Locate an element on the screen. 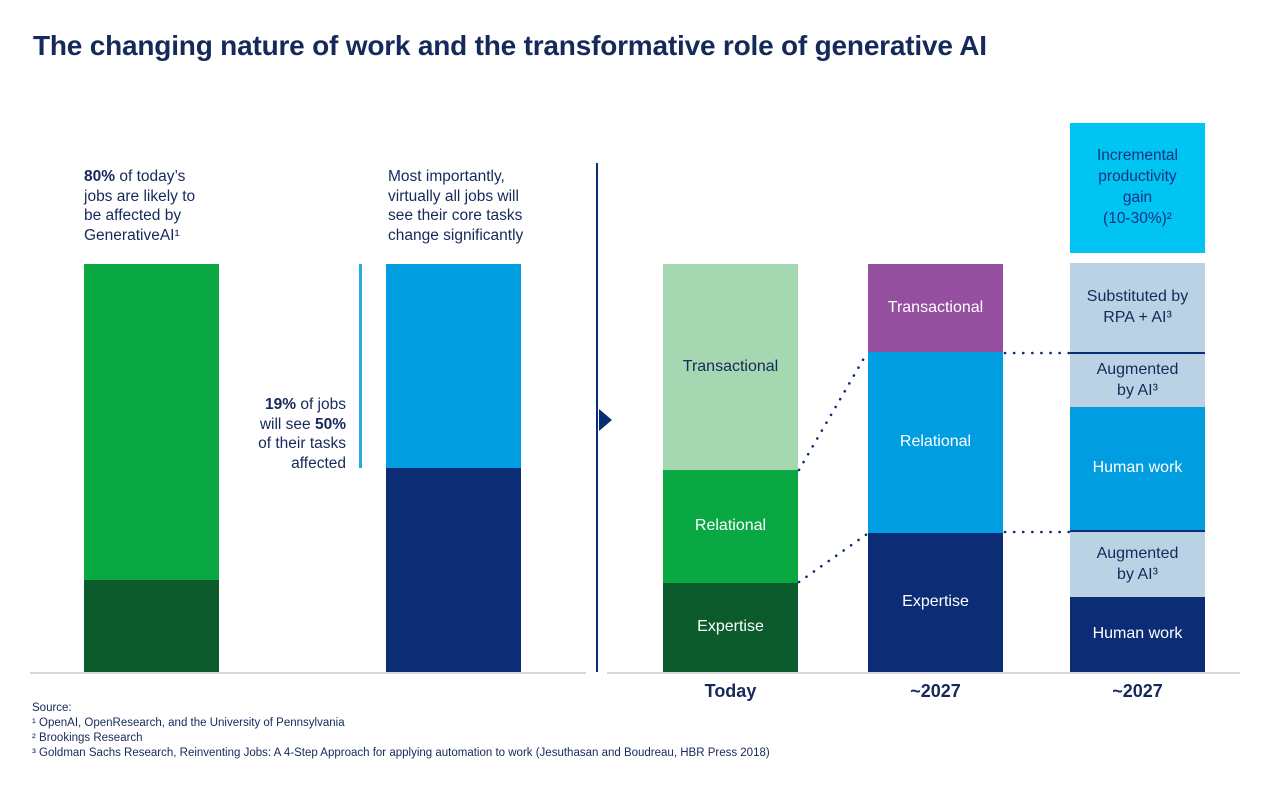 The height and width of the screenshot is (800, 1280). axis-label-2027-mid: ~2027 is located at coordinates (935, 691).